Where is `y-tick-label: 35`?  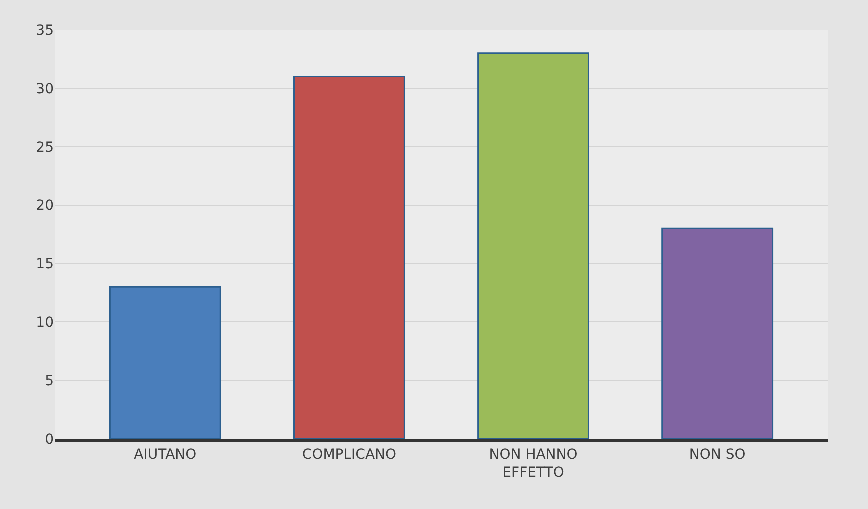 y-tick-label: 35 is located at coordinates (45, 30).